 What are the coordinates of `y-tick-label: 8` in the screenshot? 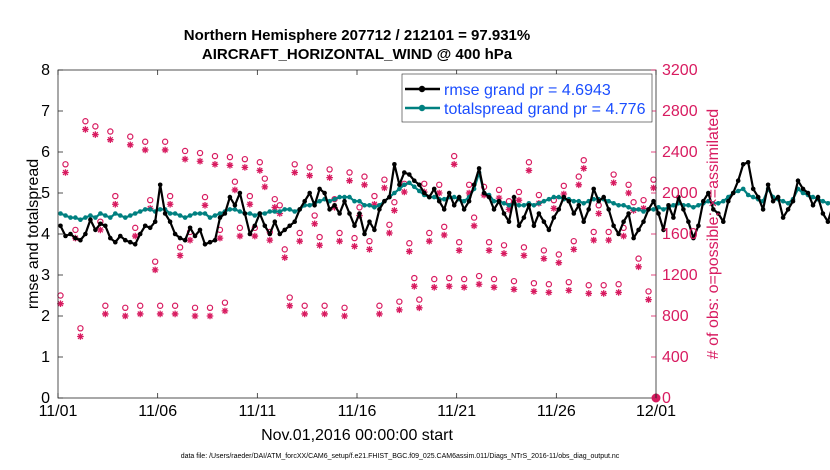 It's located at (45, 70).